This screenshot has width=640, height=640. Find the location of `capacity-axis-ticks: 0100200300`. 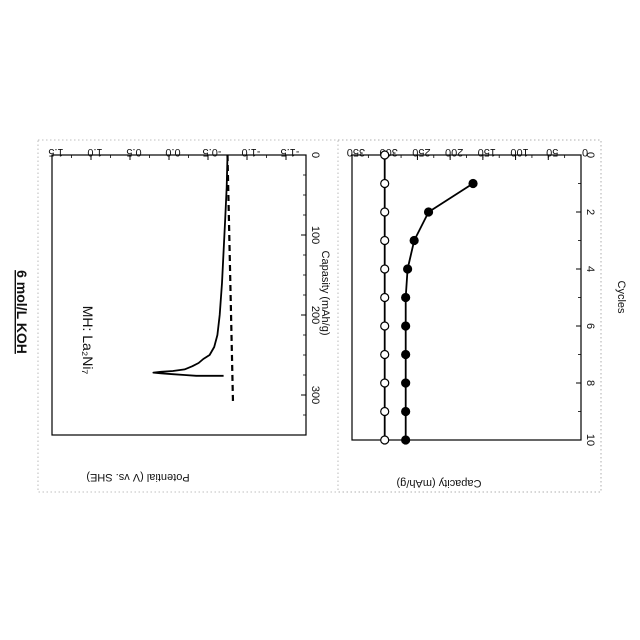

capacity-axis-ticks: 0100200300 is located at coordinates (311, 293).